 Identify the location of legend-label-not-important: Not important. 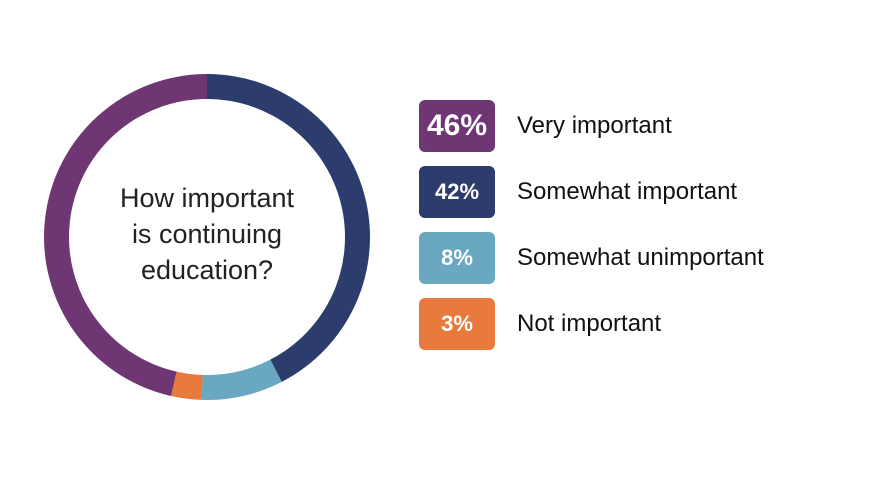
(589, 323).